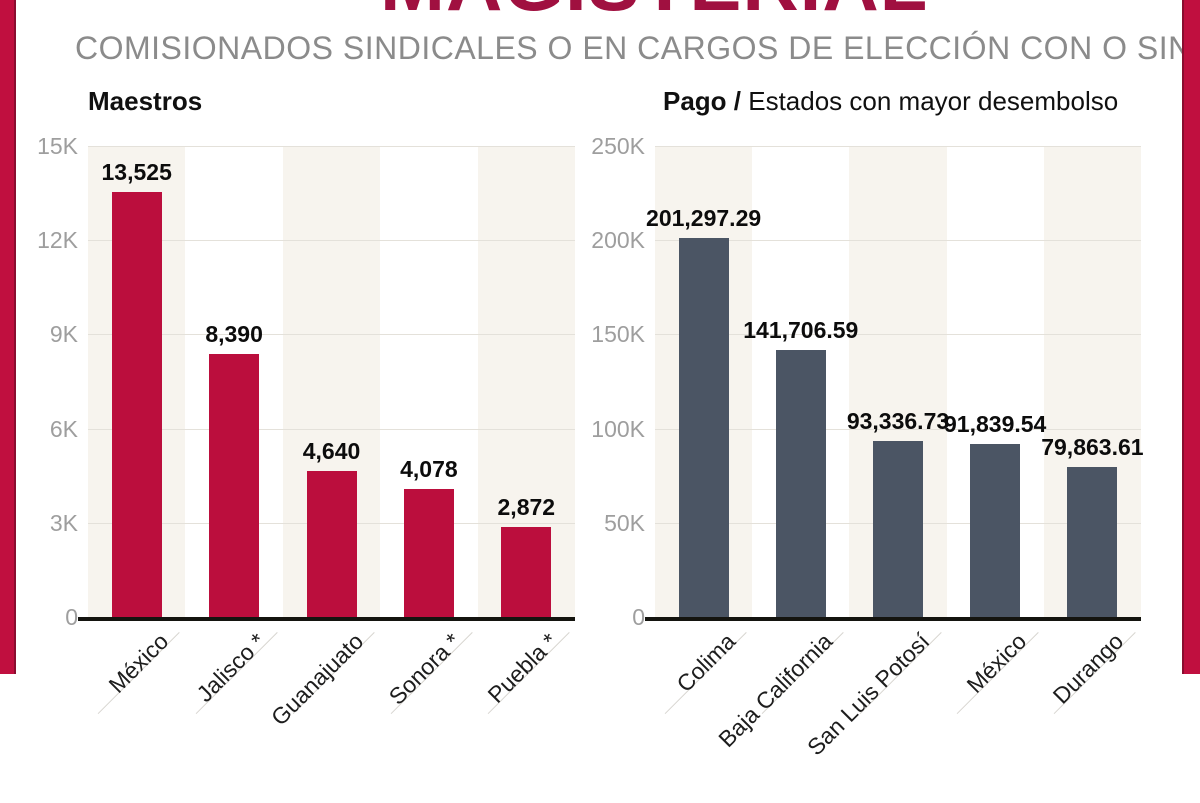  I want to click on y-axis-tick-label: 100K, so click(618, 428).